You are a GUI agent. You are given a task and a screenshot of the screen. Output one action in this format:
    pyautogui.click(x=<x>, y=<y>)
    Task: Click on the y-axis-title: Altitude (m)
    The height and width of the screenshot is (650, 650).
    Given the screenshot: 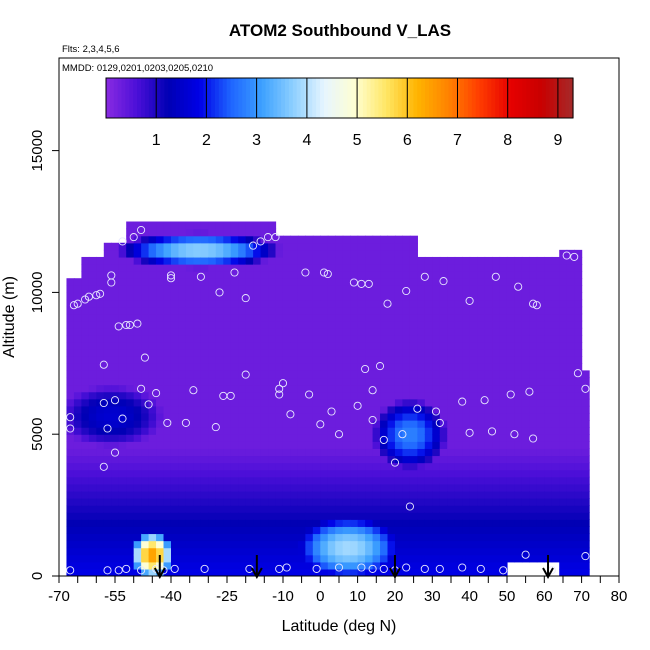 What is the action you would take?
    pyautogui.click(x=9, y=317)
    